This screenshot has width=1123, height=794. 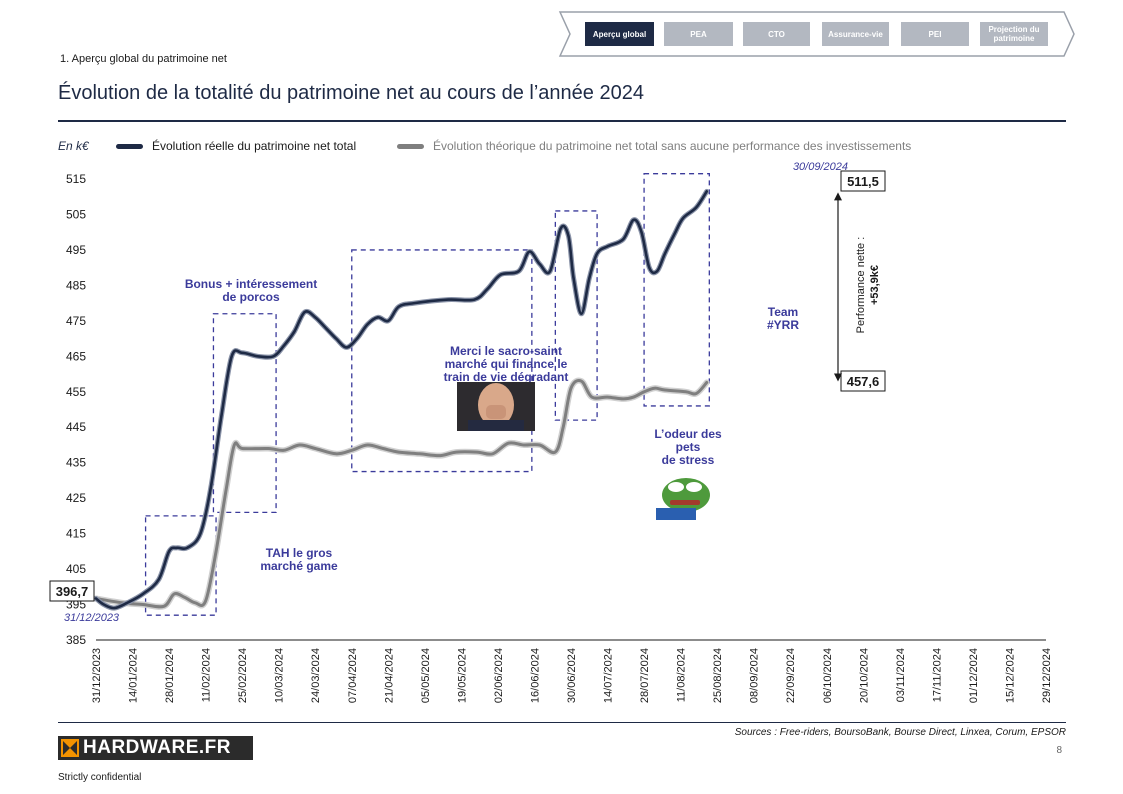 What do you see at coordinates (76, 285) in the screenshot?
I see `y-tick-label: 485` at bounding box center [76, 285].